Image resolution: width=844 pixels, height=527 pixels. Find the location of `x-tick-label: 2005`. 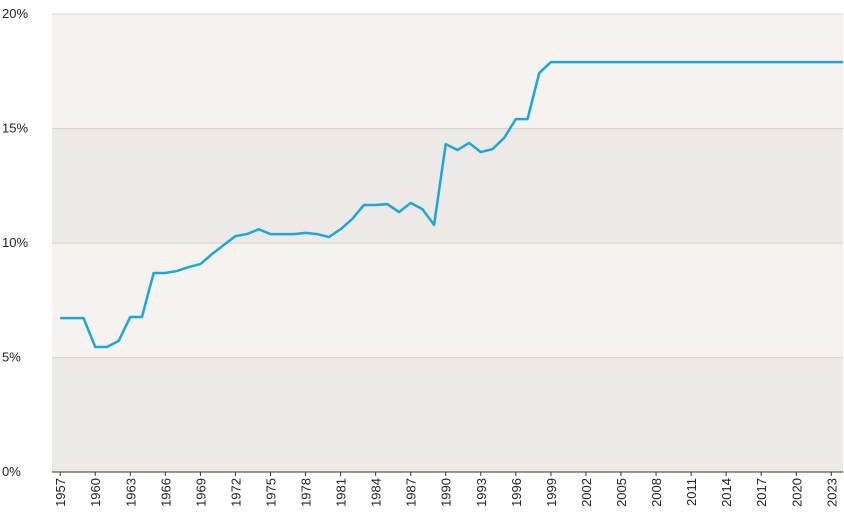

x-tick-label: 2005 is located at coordinates (621, 492).